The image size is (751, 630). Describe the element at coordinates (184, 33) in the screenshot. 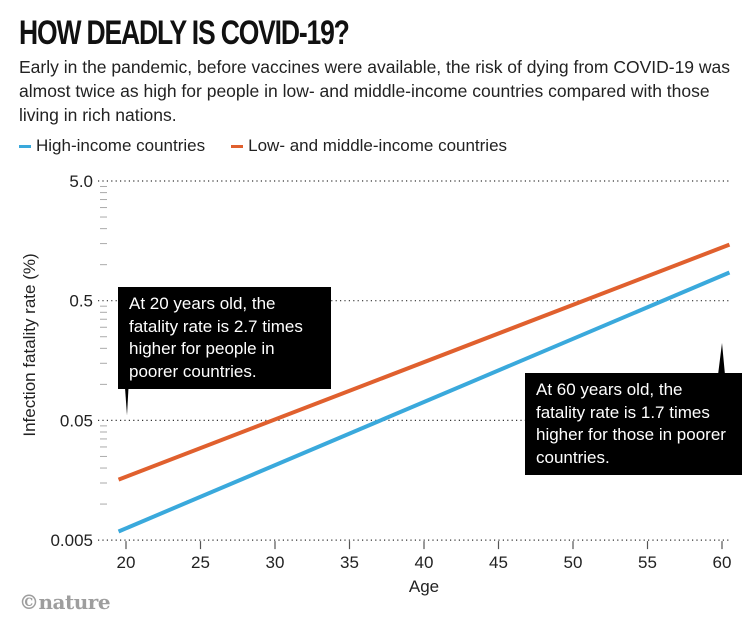

I see `page-title: HOW DEADLY IS COVID-19?` at that location.